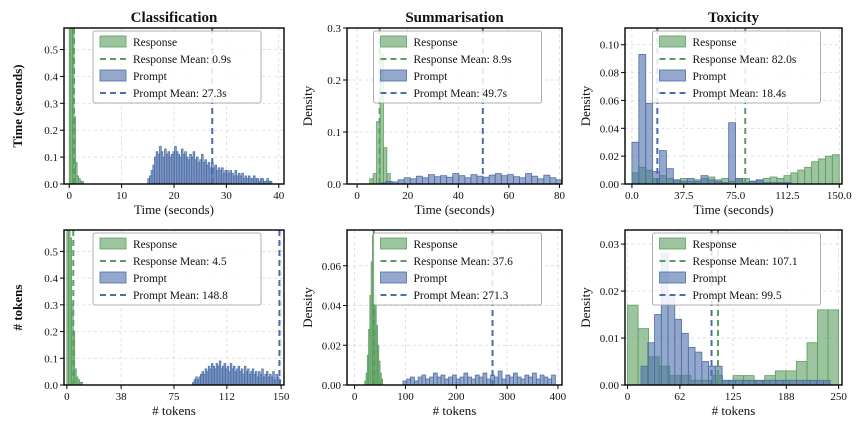 The height and width of the screenshot is (432, 864). I want to click on x-tick-label: 40, so click(459, 196).